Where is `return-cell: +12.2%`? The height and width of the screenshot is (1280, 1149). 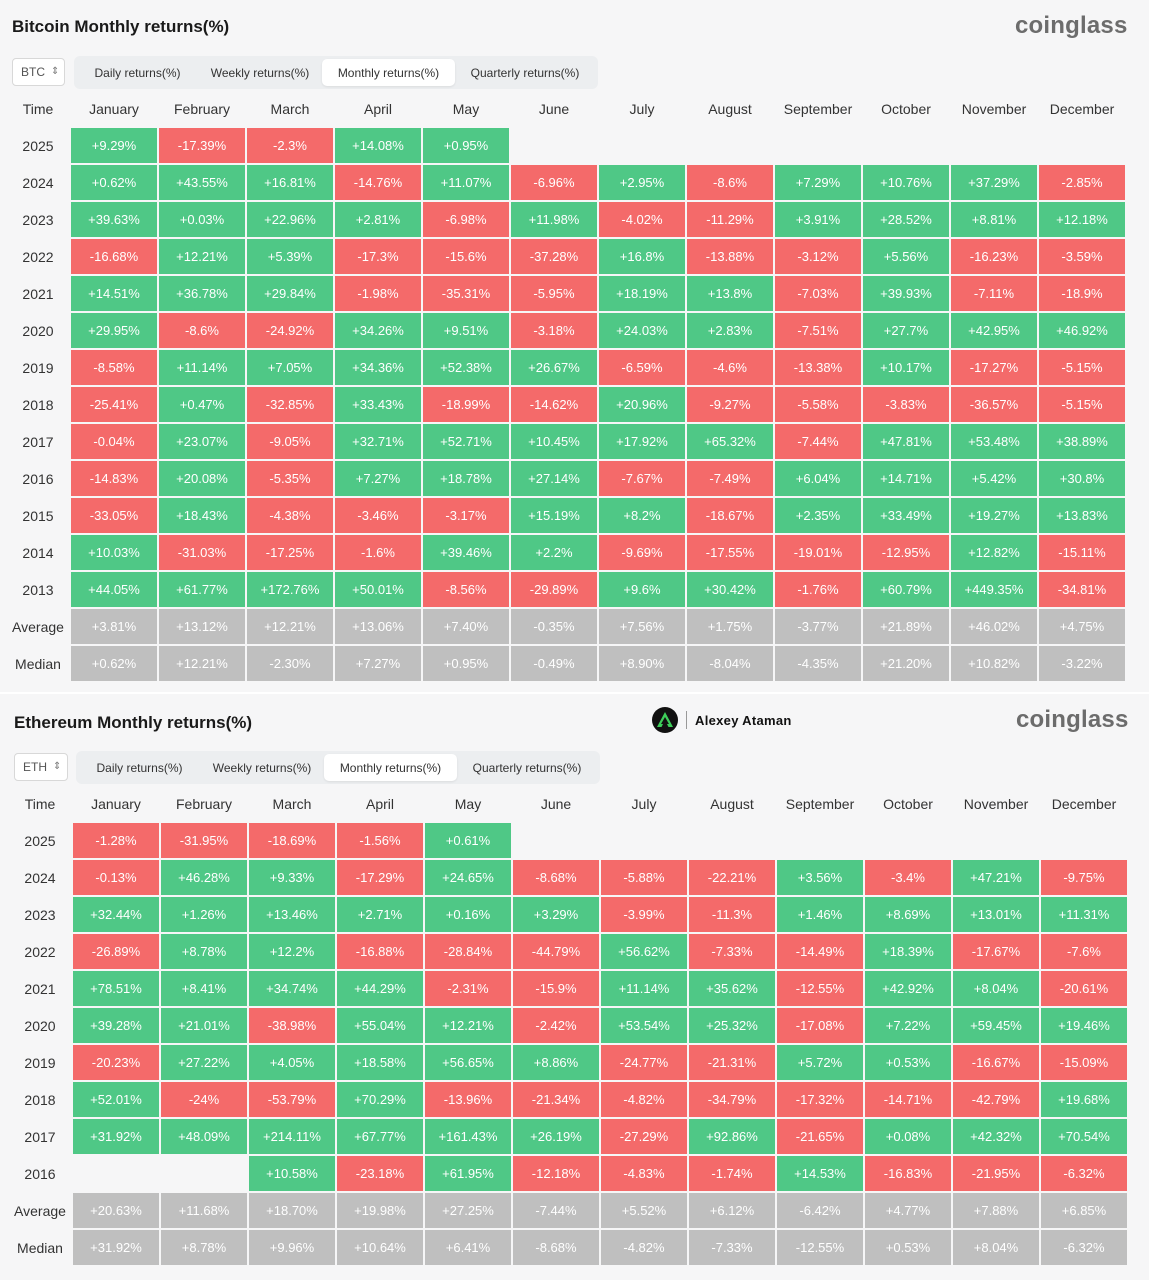
return-cell: +12.2% is located at coordinates (292, 951).